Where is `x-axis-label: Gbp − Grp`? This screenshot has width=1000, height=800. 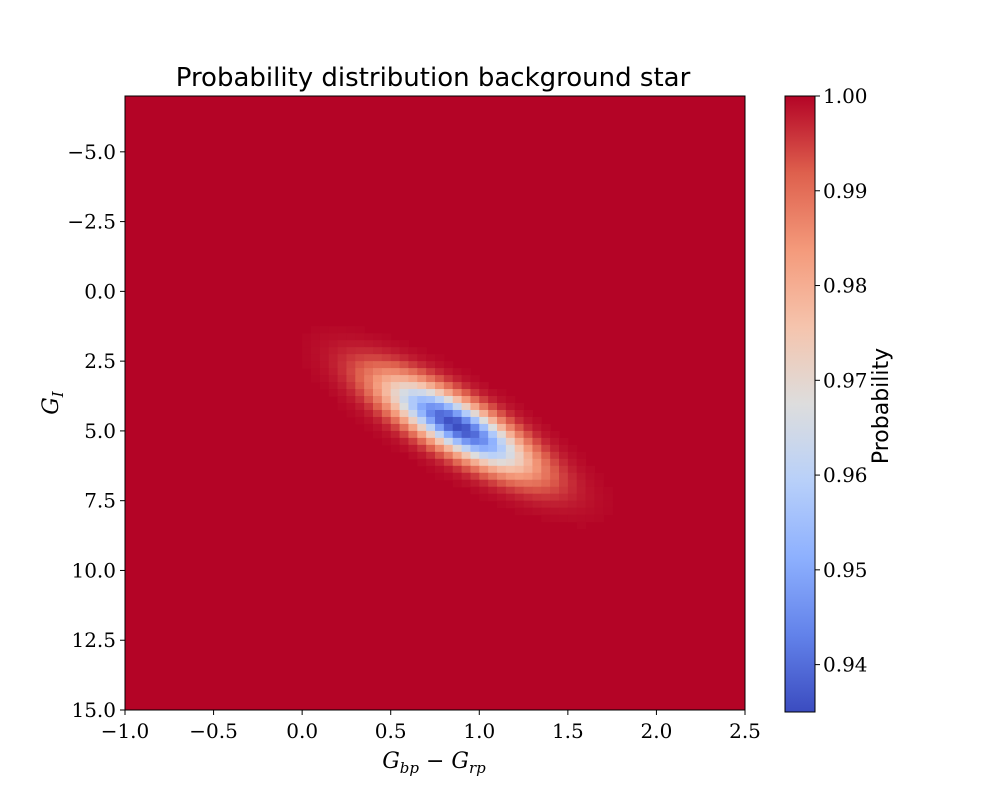
x-axis-label: Gbp − Grp is located at coordinates (434, 763).